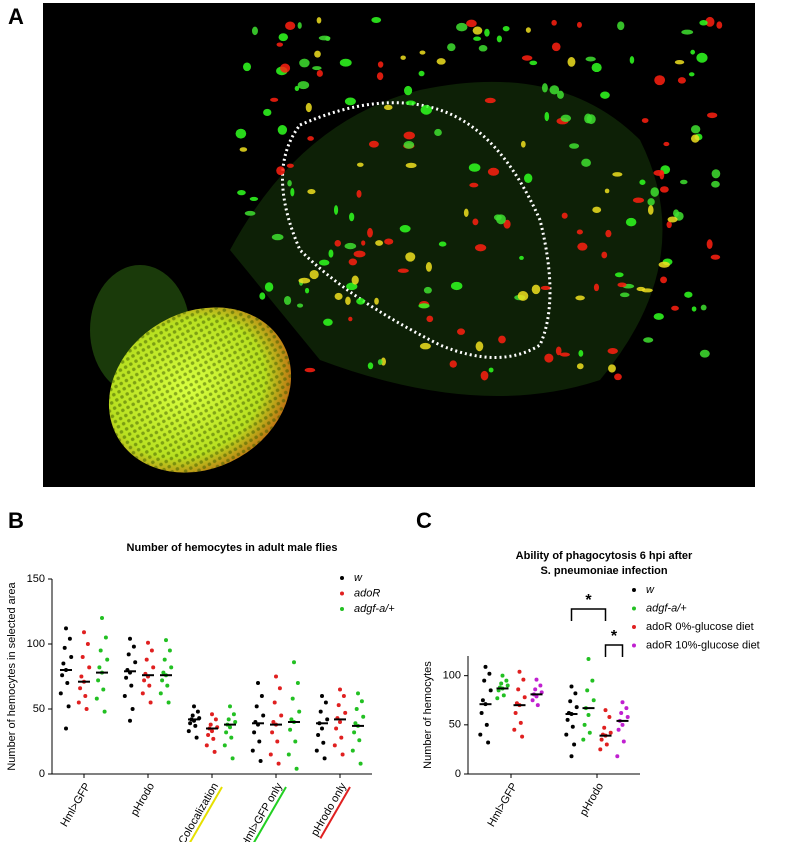 This screenshot has width=800, height=847. What do you see at coordinates (666, 608) in the screenshot?
I see `legend-label: adgf-a/+` at bounding box center [666, 608].